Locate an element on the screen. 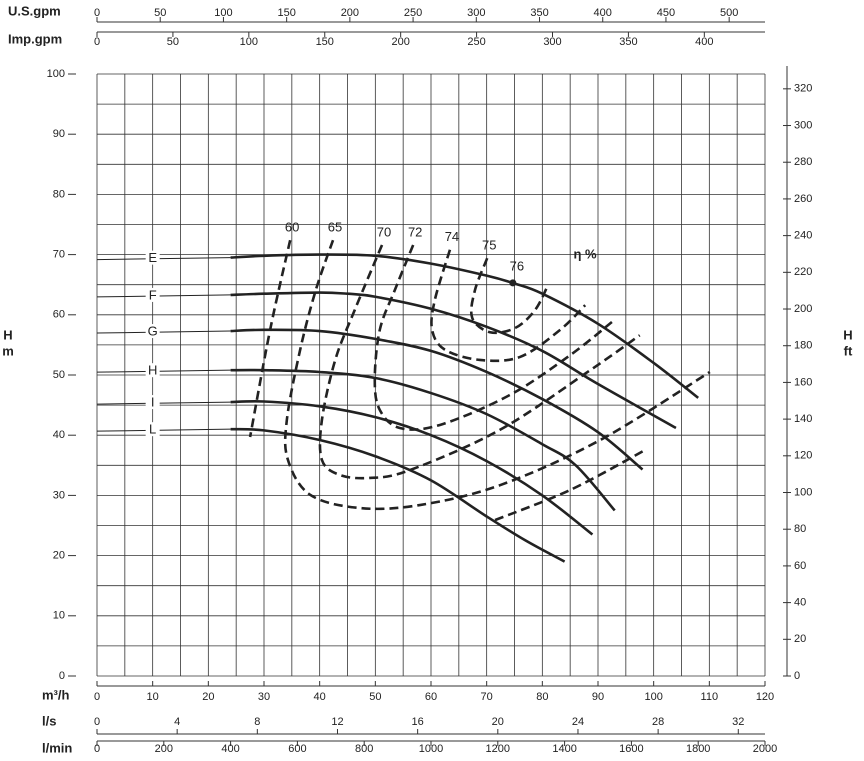  y2-tick-label: 120 is located at coordinates (803, 456).